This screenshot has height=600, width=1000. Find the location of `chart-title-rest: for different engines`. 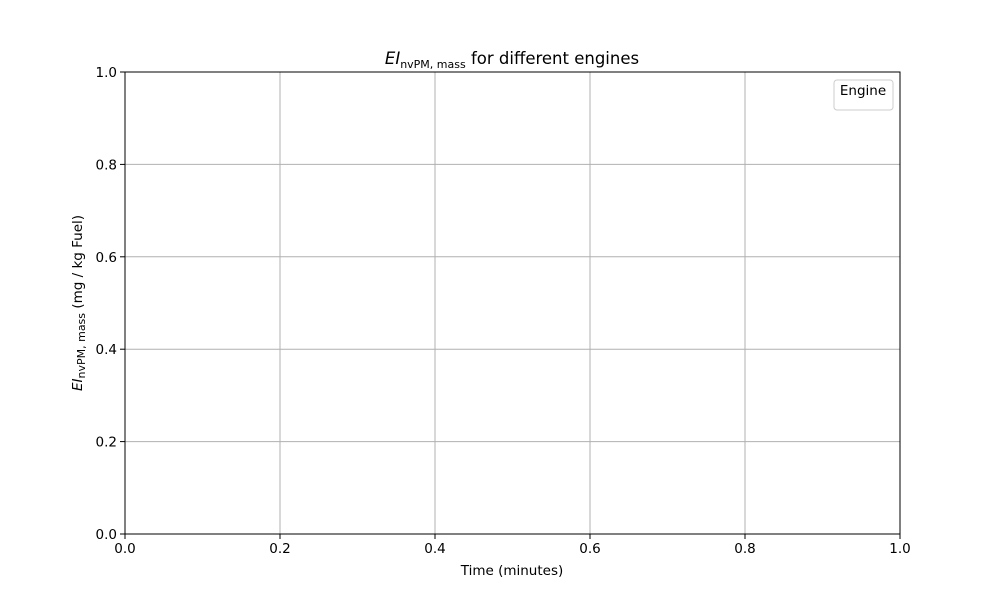

chart-title-rest: for different engines is located at coordinates (552, 58).